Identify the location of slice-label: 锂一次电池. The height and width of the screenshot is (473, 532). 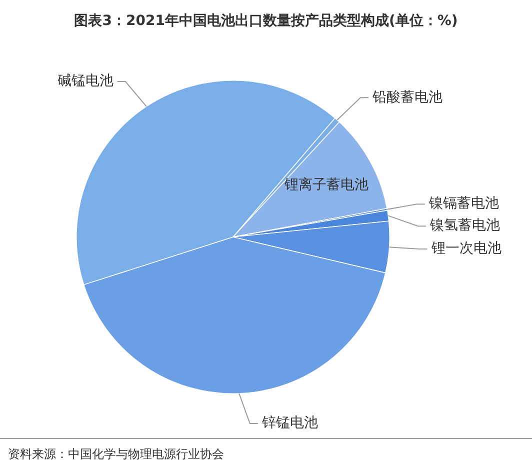
(466, 248).